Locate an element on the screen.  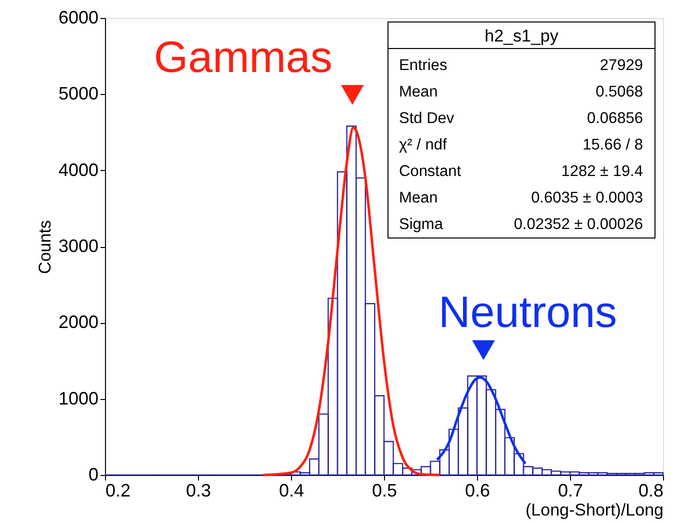
annotation: Entries is located at coordinates (423, 65).